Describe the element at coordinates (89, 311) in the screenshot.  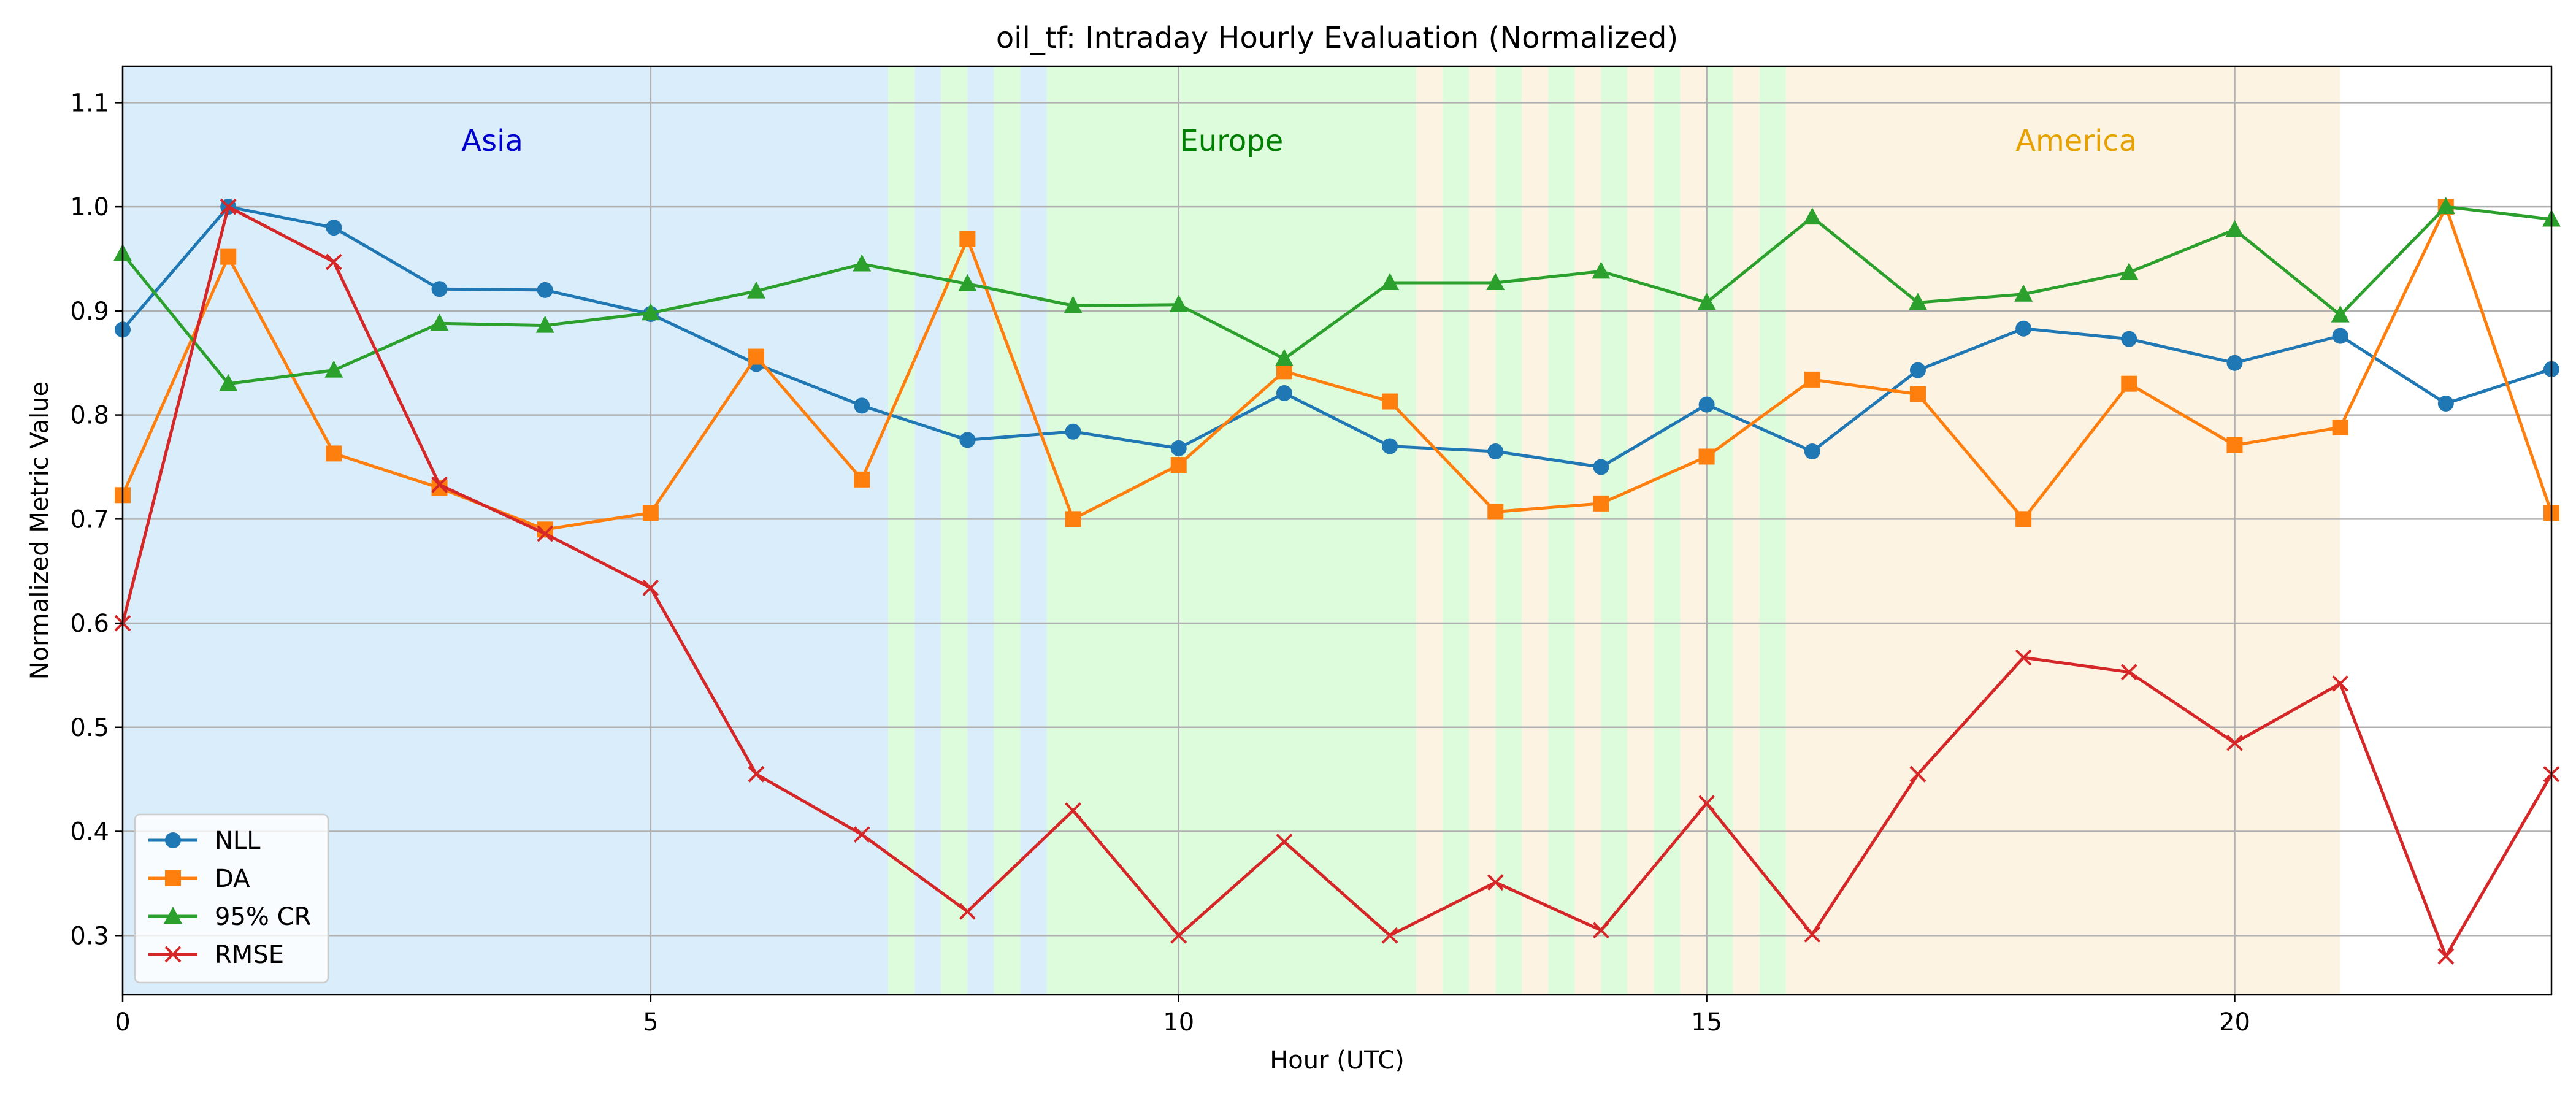
I see `y-tick-label-0.9: 0.9` at that location.